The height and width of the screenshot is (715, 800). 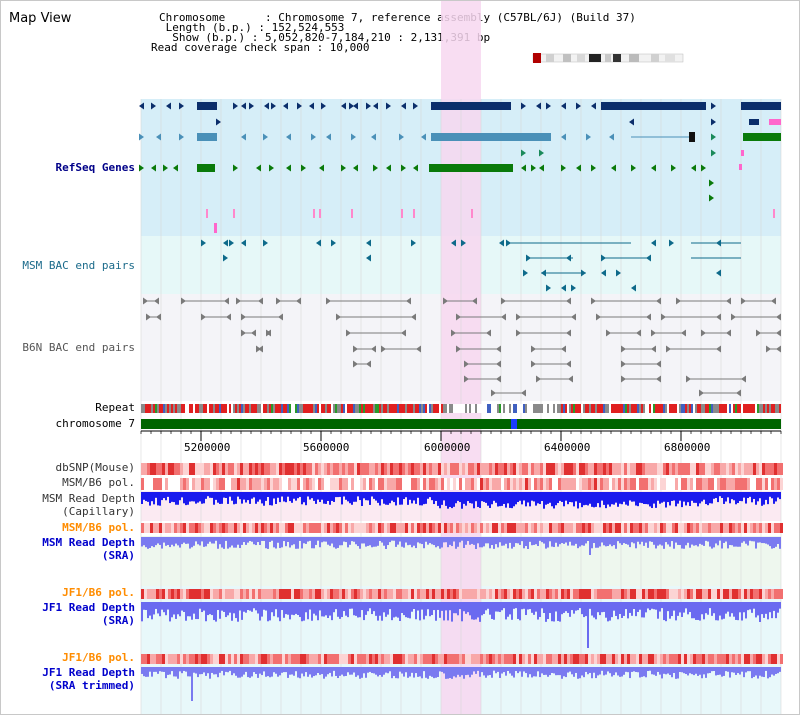 What do you see at coordinates (461, 435) in the screenshot?
I see `position-axis` at bounding box center [461, 435].